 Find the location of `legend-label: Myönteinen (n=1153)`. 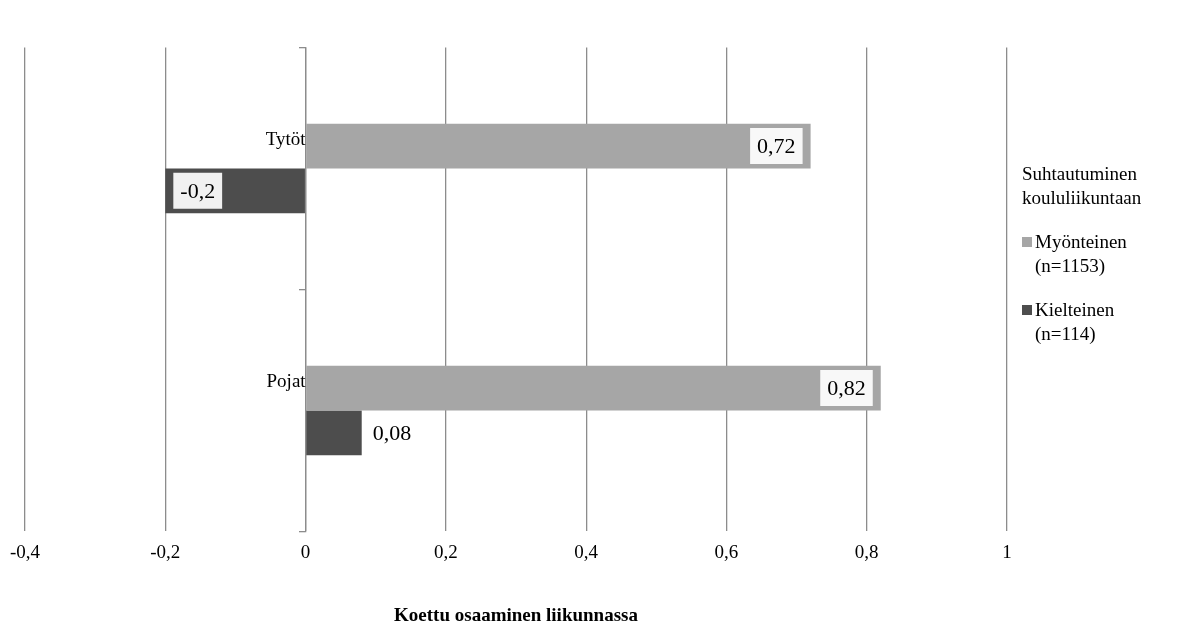

legend-label: Myönteinen (n=1153) is located at coordinates (1081, 254).